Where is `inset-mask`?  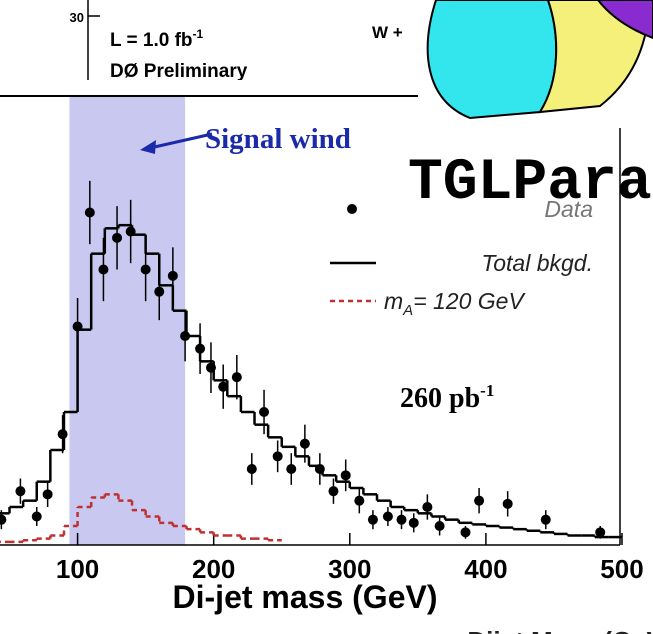
inset-mask is located at coordinates (215, 87).